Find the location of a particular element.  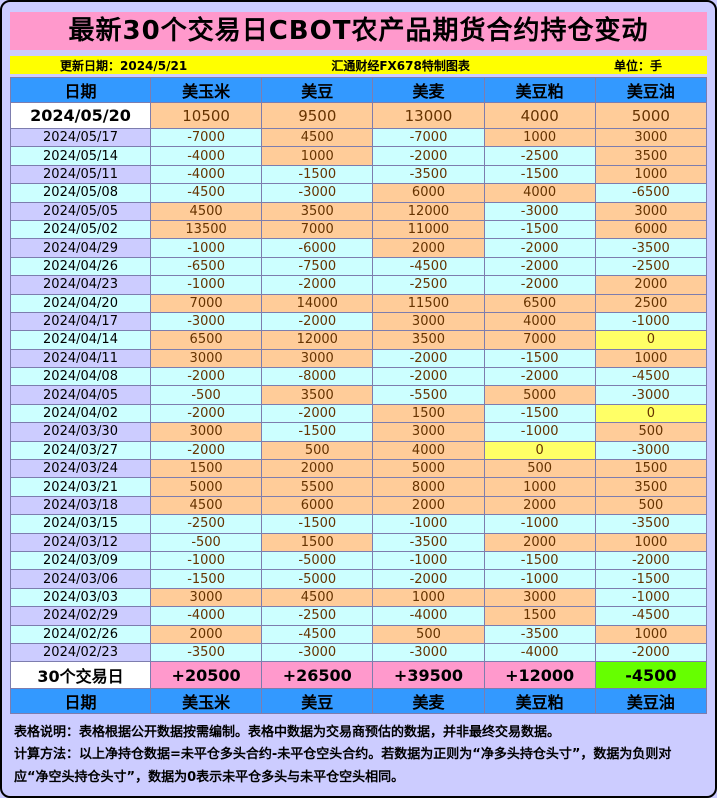

date-cell: 2024/03/18 is located at coordinates (80, 505).